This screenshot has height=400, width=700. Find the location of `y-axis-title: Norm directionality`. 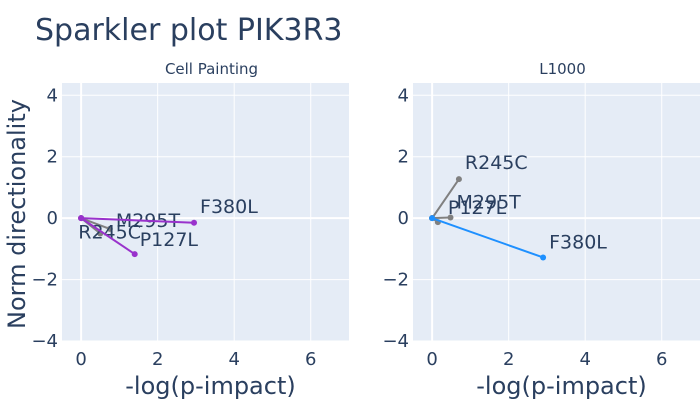

y-axis-title: Norm directionality is located at coordinates (17, 214).